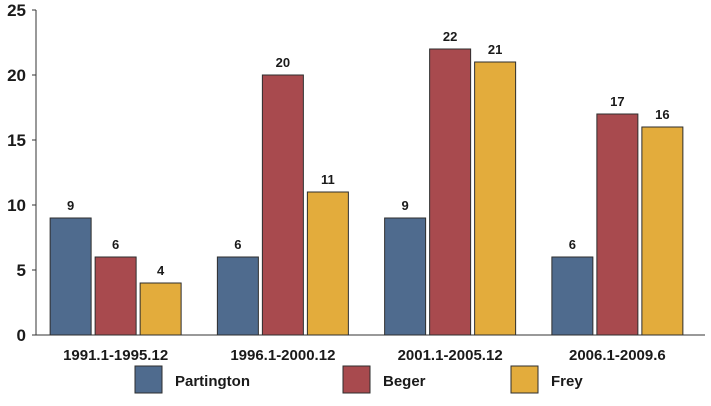  Describe the element at coordinates (524, 379) in the screenshot. I see `legend-swatch-frey` at that location.